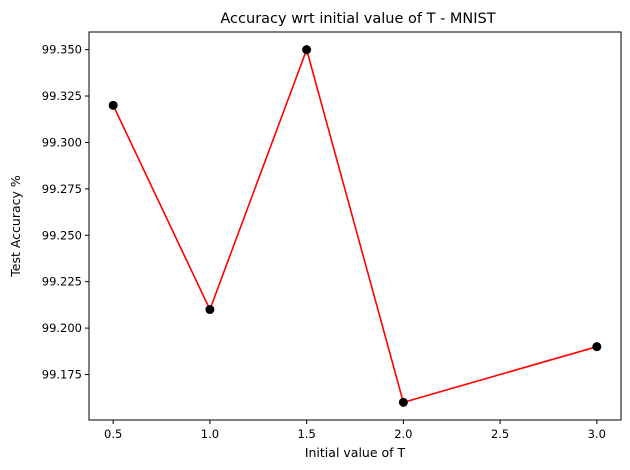  What do you see at coordinates (403, 434) in the screenshot?
I see `x-tick-label: 2.0` at bounding box center [403, 434].